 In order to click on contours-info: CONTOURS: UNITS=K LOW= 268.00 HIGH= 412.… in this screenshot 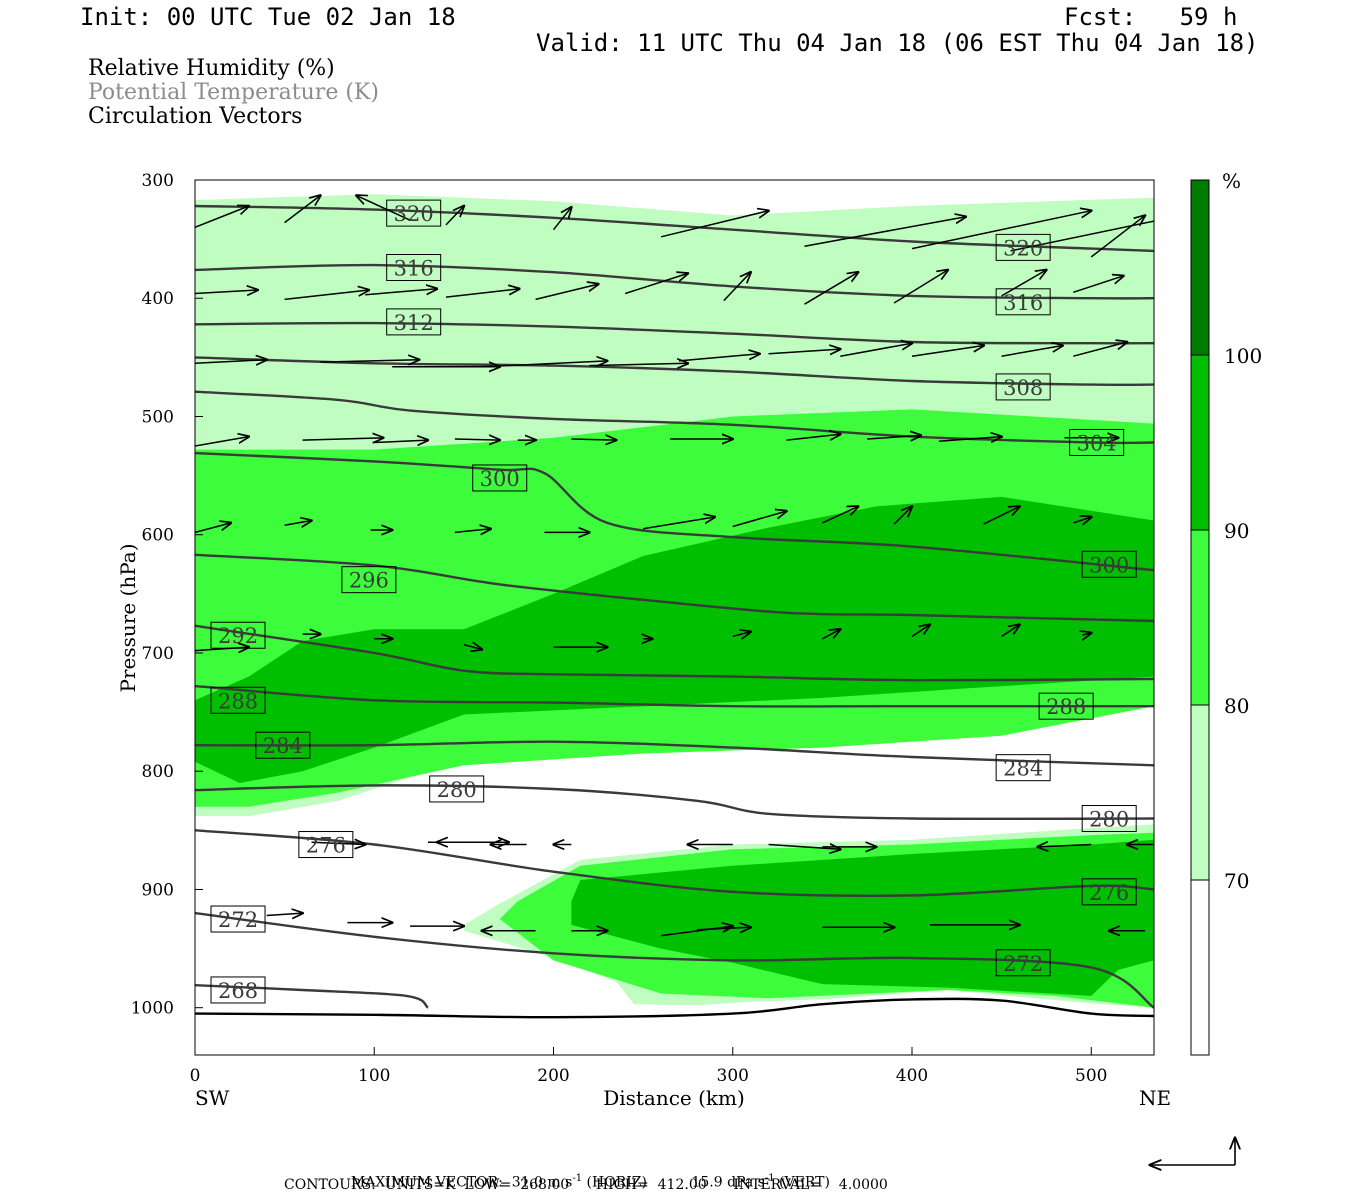, I will do `click(586, 1185)`.